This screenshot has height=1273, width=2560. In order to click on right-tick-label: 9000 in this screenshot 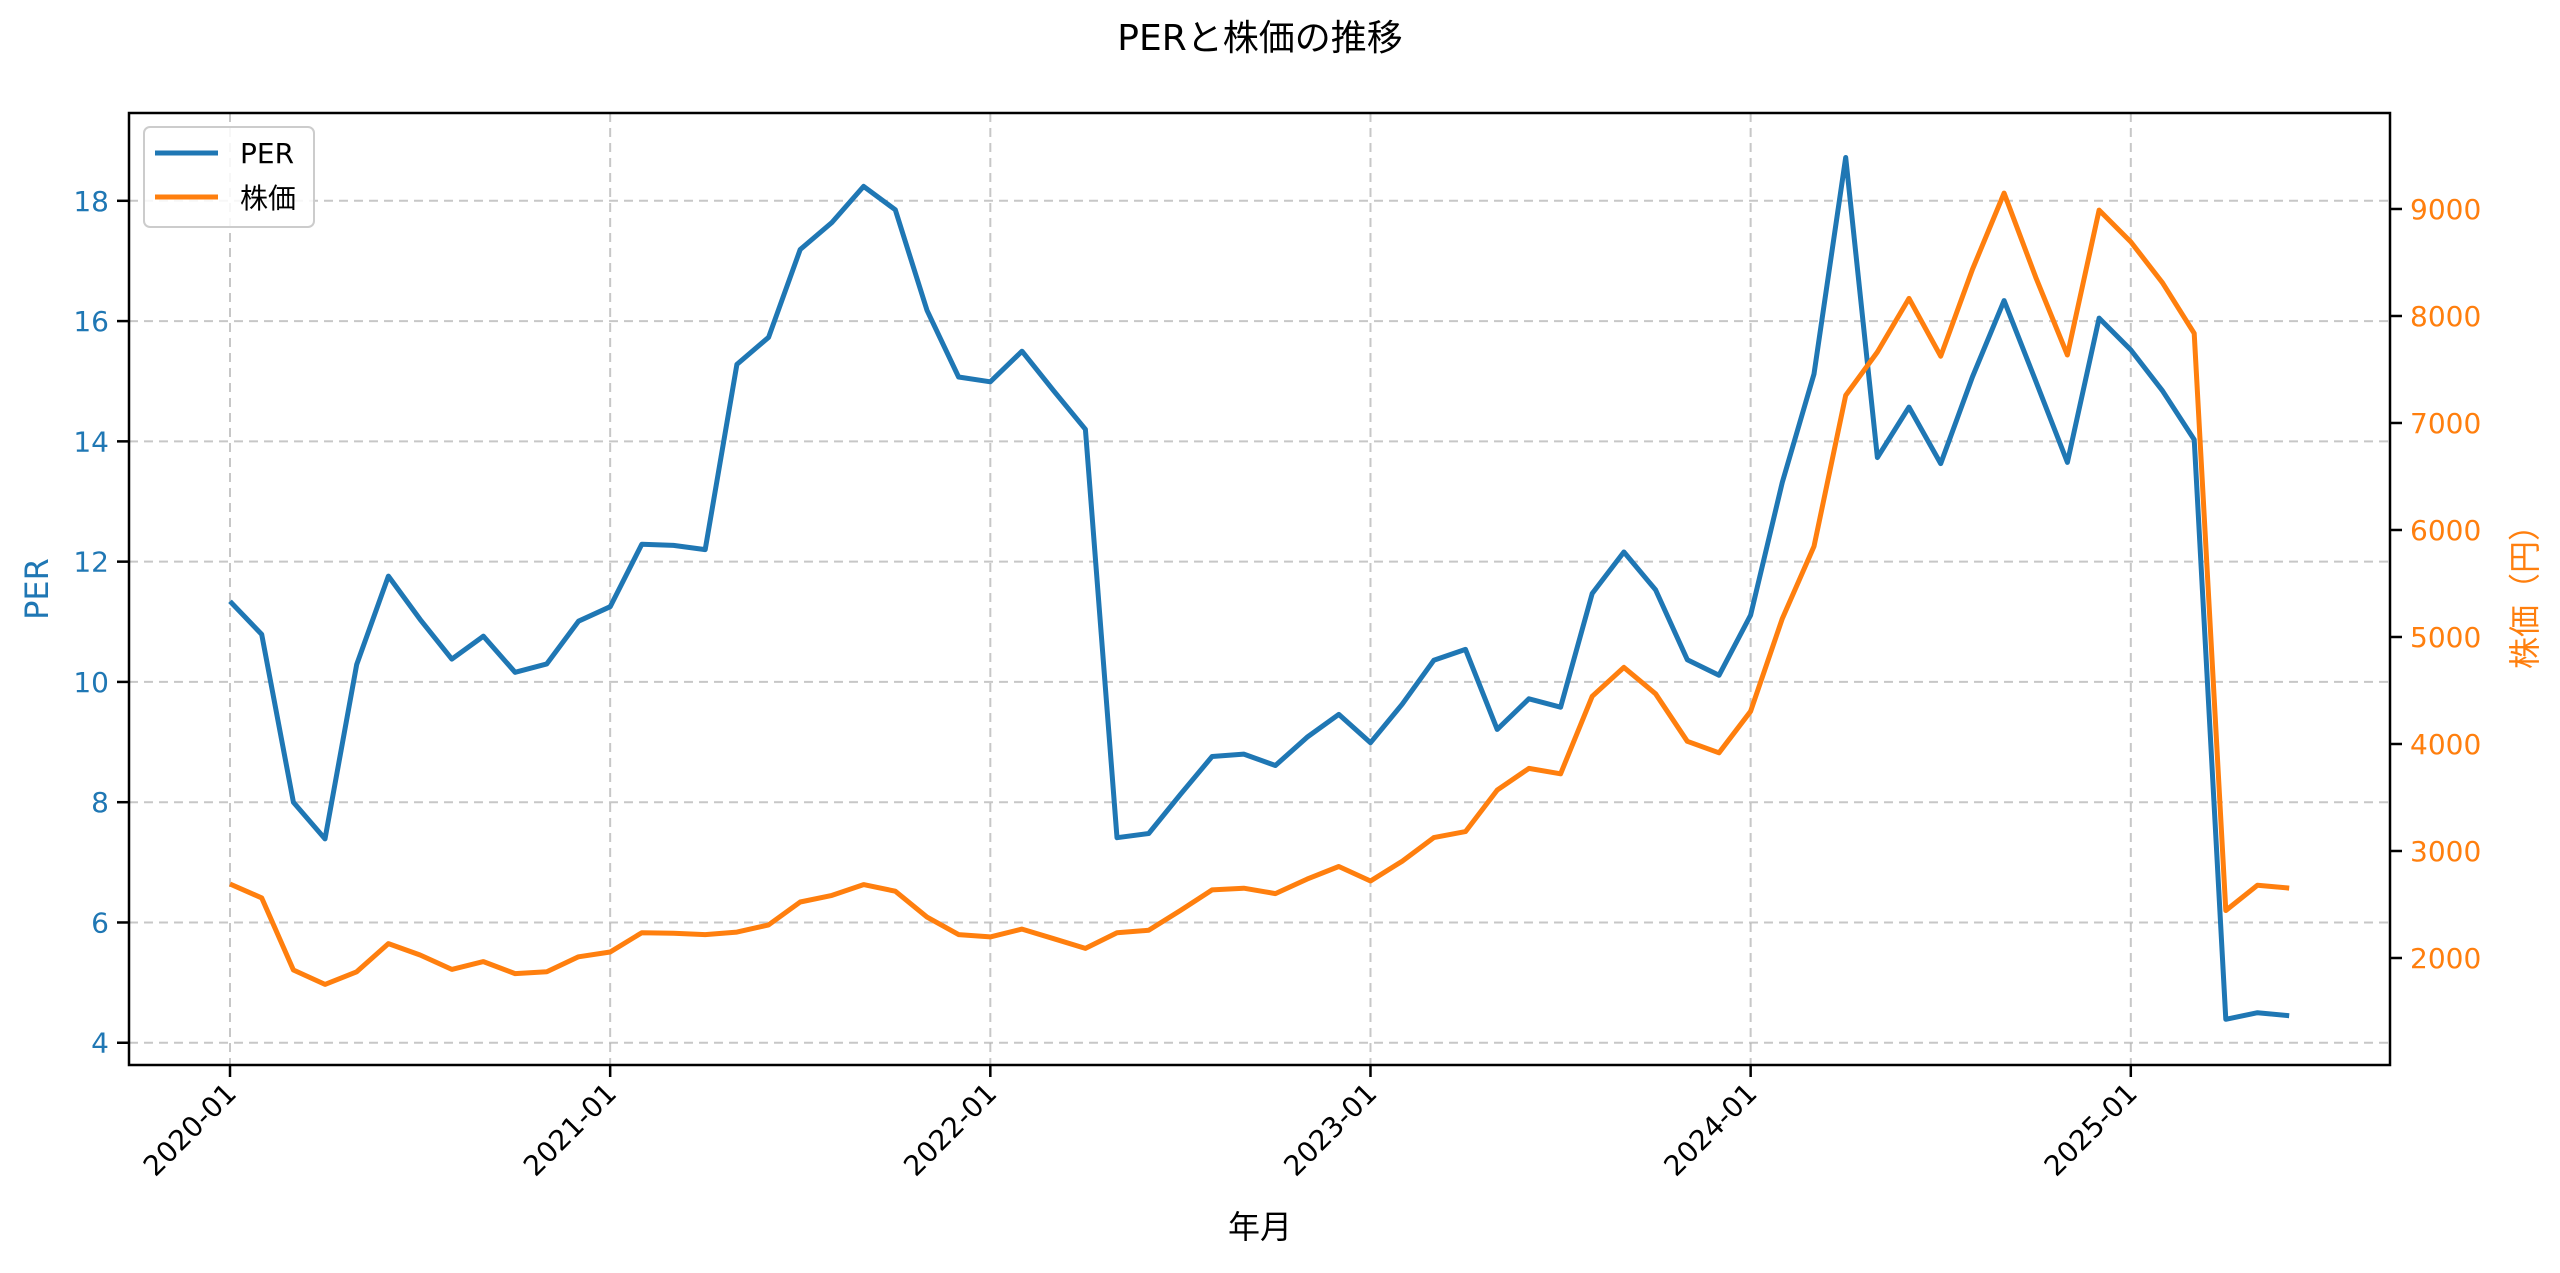, I will do `click(2445, 209)`.